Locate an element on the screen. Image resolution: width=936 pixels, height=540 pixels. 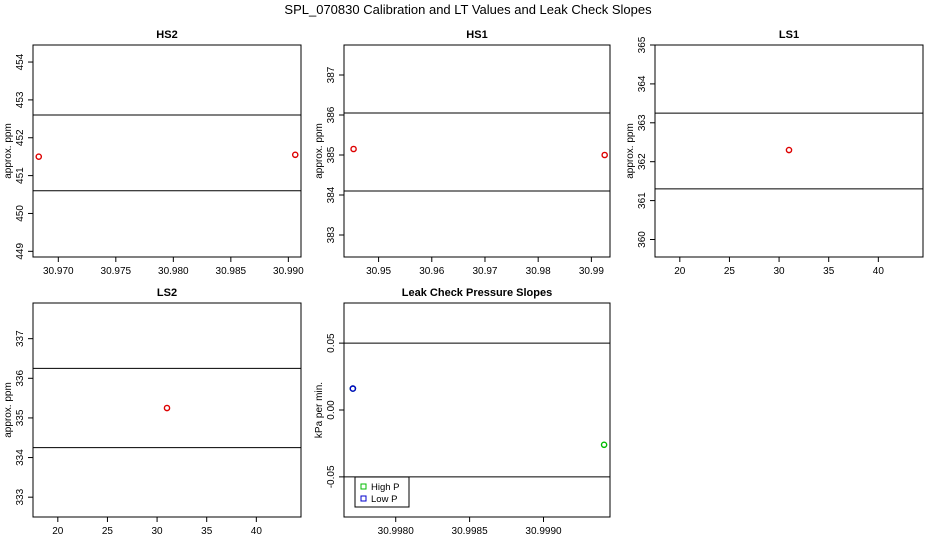
x-tick-label: 30.975 is located at coordinates (116, 271).